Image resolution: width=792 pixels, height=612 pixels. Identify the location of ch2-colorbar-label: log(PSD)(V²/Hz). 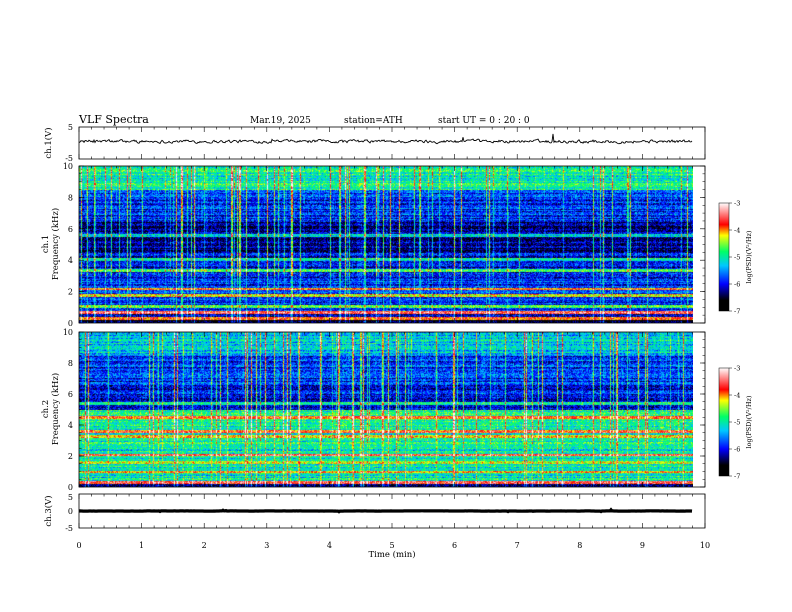
(749, 421).